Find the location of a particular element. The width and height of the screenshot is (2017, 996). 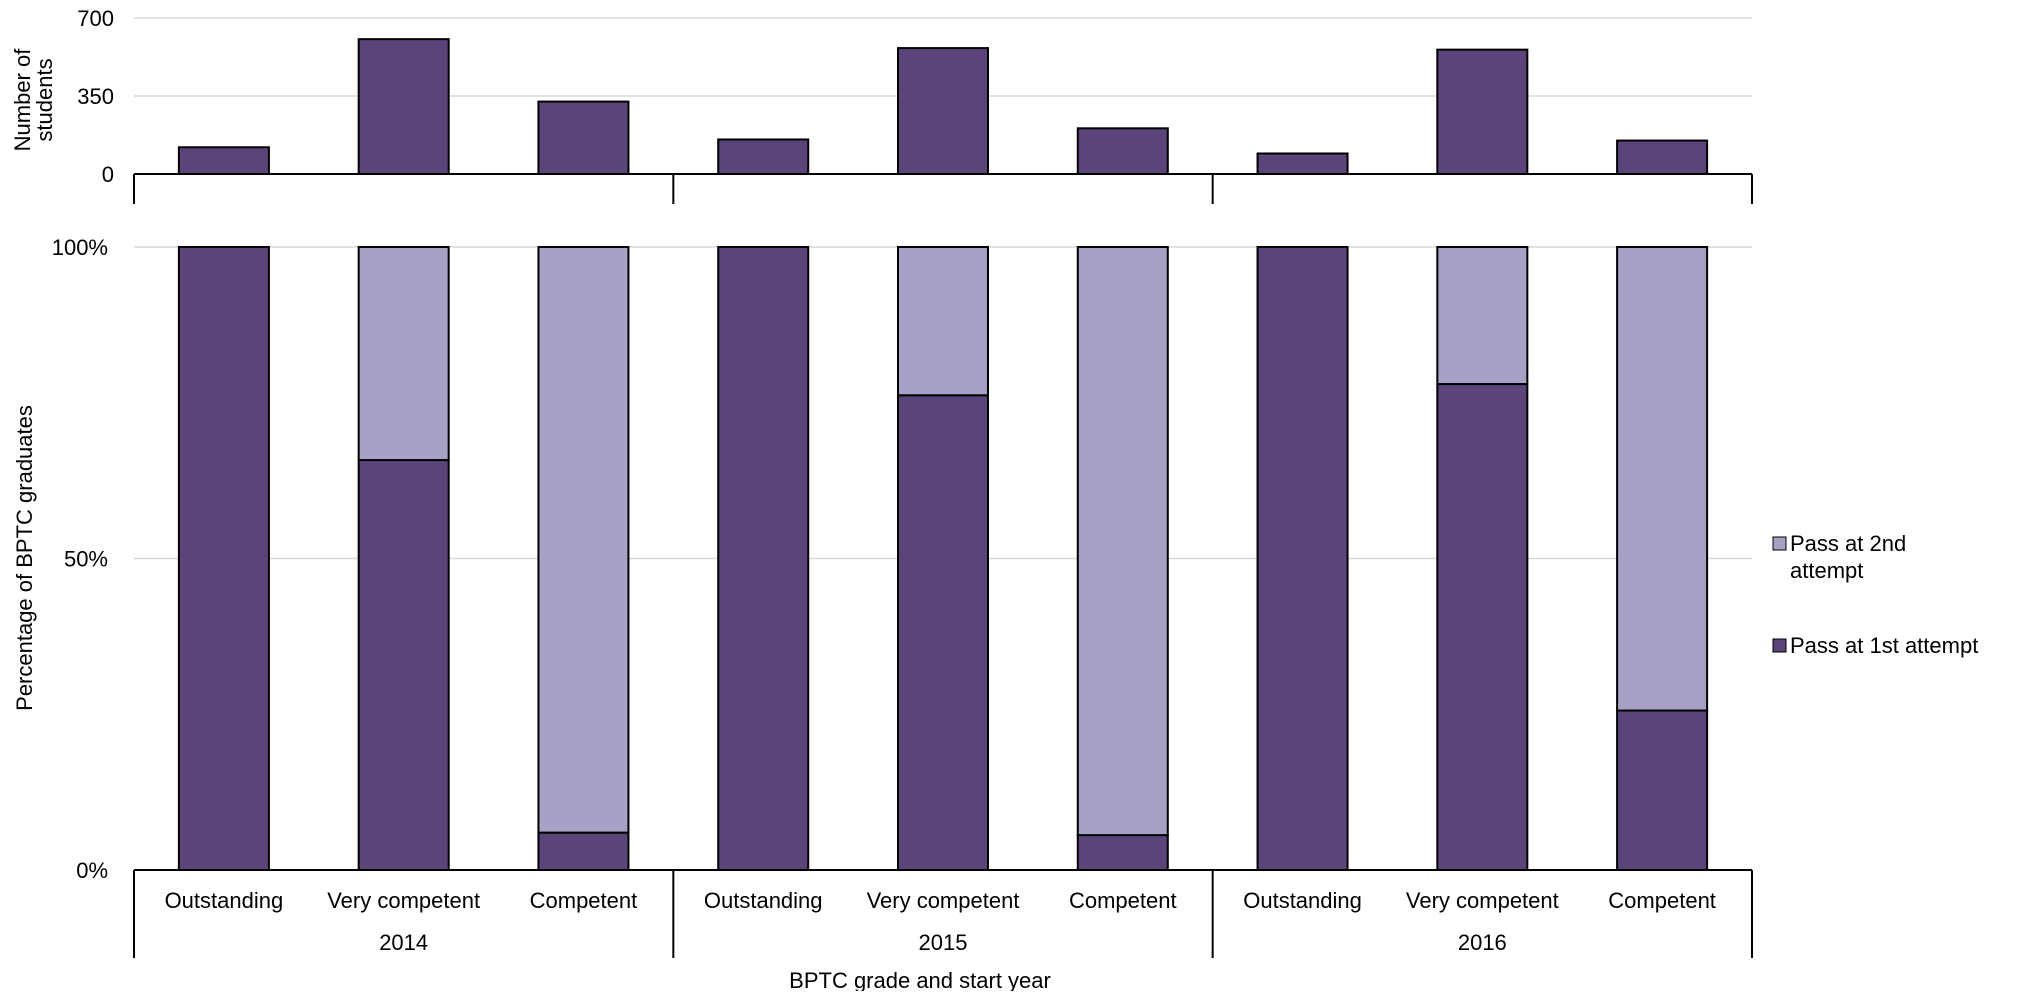

x-axis-title: BPTC grade and start year is located at coordinates (920, 979).